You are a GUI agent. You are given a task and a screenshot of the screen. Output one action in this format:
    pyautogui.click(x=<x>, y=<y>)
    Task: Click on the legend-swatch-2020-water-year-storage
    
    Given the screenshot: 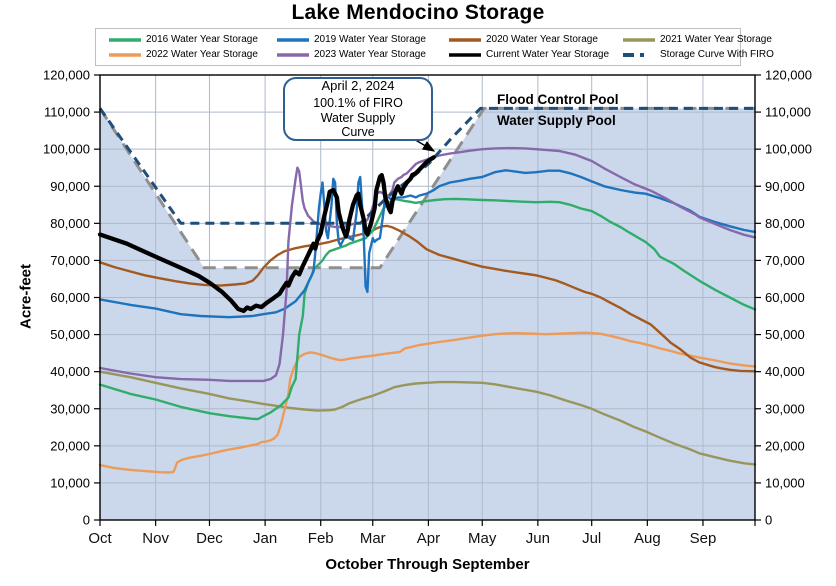 What is the action you would take?
    pyautogui.click(x=465, y=39)
    